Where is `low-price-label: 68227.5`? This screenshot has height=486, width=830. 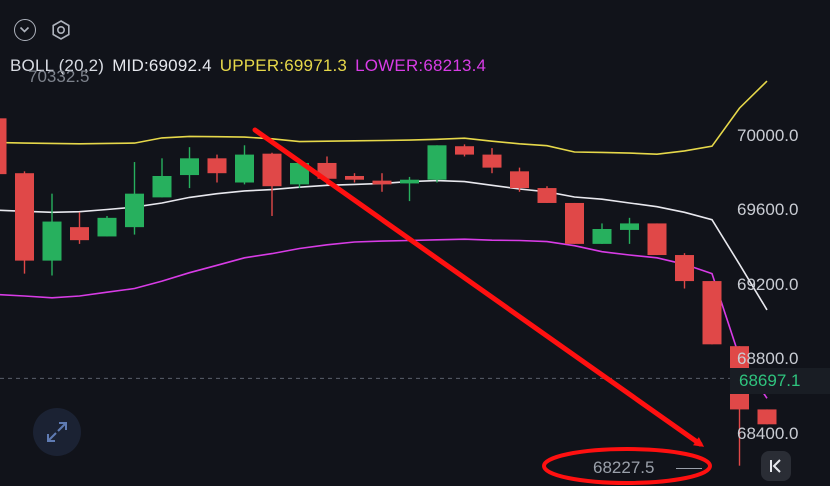
low-price-label: 68227.5 is located at coordinates (624, 467).